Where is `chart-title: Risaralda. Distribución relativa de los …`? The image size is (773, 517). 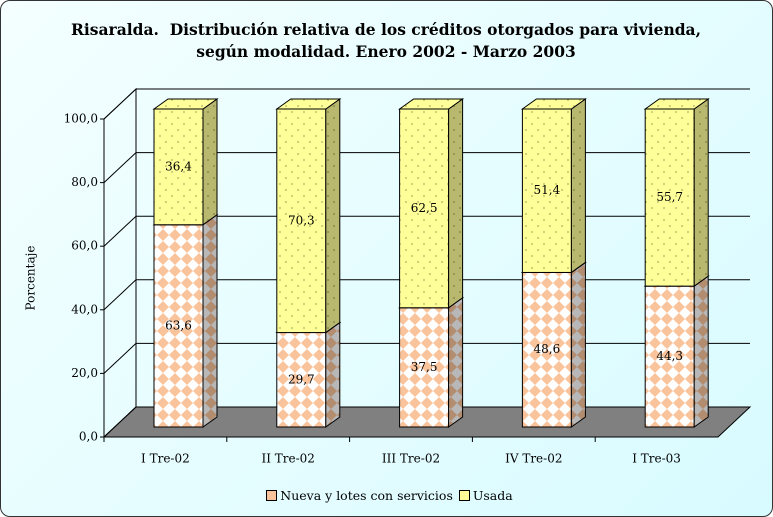
chart-title: Risaralda. Distribución relativa de los … is located at coordinates (389, 40).